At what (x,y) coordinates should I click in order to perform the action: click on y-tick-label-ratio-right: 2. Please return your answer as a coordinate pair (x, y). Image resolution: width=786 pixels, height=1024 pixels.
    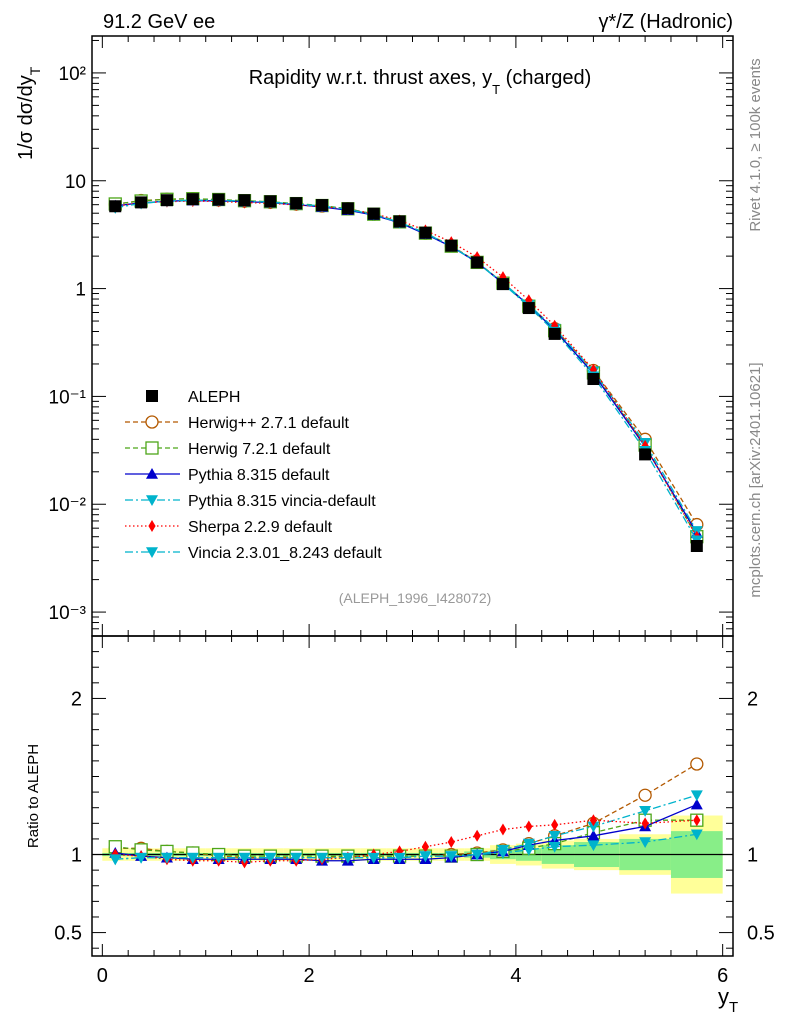
    Looking at the image, I should click on (752, 699).